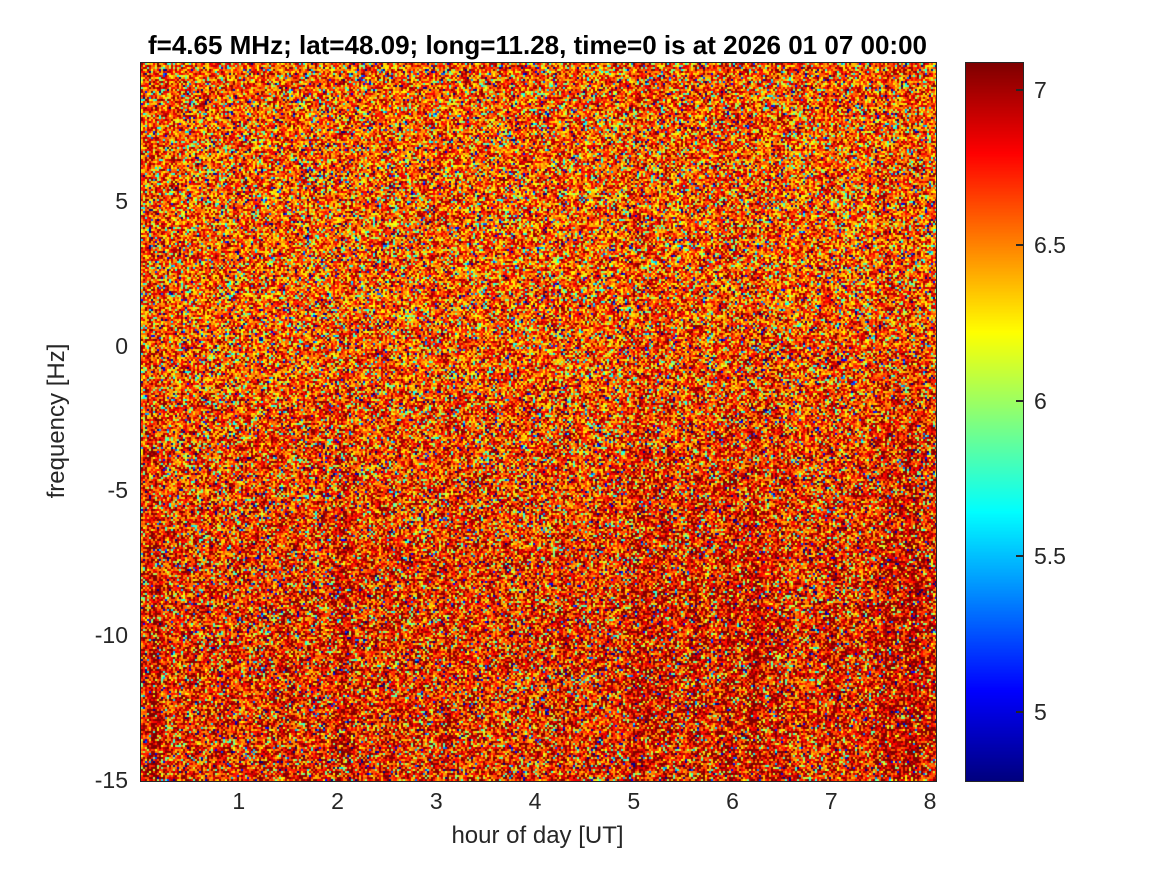 This screenshot has width=1167, height=875. What do you see at coordinates (831, 801) in the screenshot?
I see `x-tick-label: 7` at bounding box center [831, 801].